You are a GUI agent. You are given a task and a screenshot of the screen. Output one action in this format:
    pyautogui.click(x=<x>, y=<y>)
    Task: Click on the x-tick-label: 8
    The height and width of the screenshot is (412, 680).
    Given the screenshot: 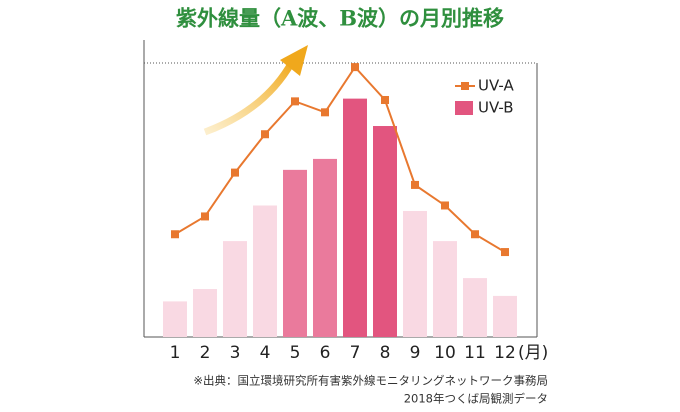 What is the action you would take?
    pyautogui.click(x=385, y=353)
    